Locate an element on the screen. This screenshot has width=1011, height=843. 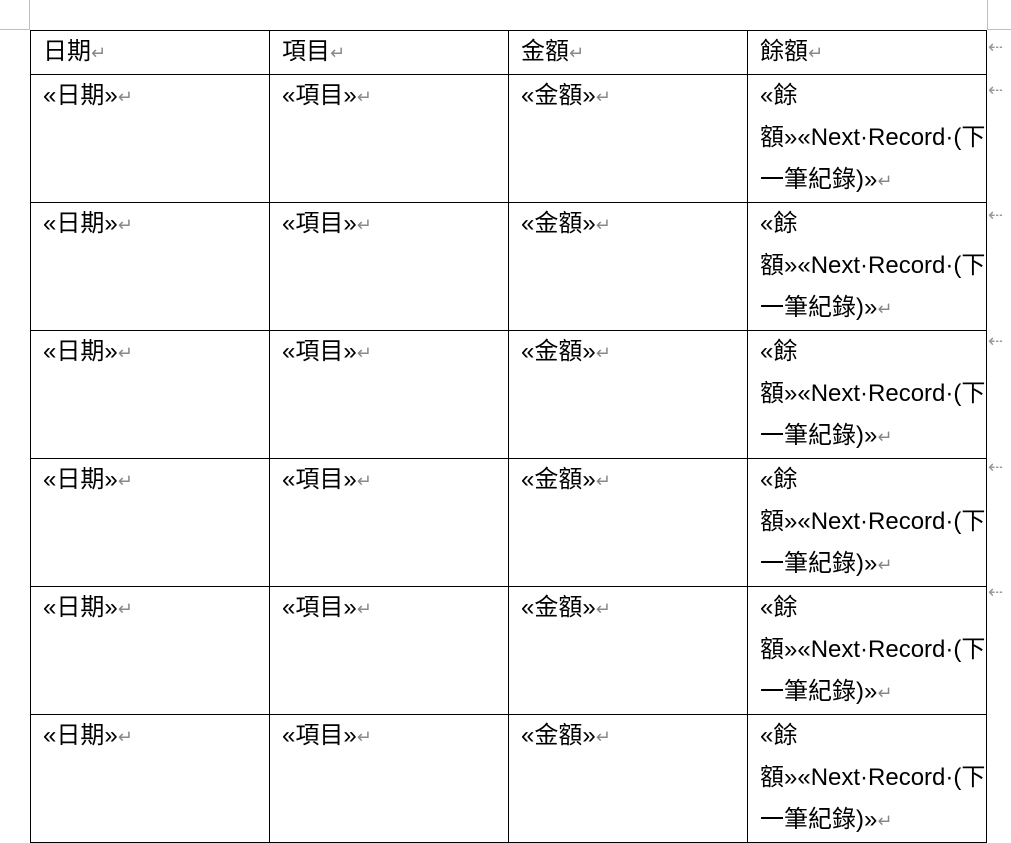
header-cell: 金額↵ is located at coordinates (628, 52).